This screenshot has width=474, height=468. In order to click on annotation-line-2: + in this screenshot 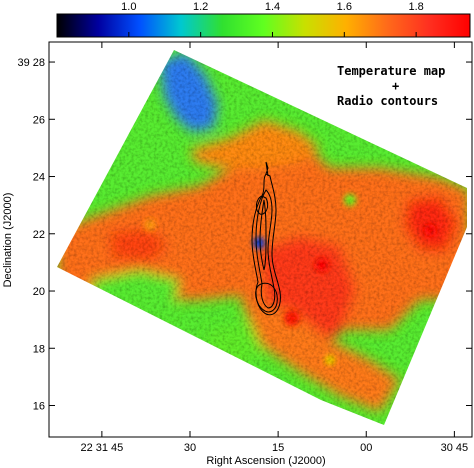, I will do `click(395, 86)`.